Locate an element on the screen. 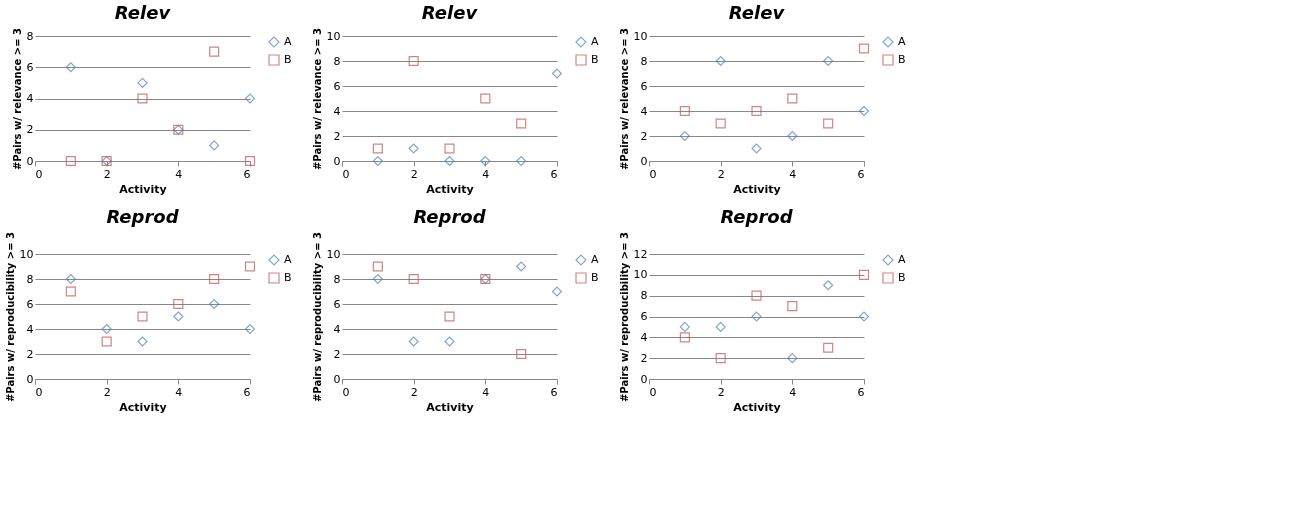 The width and height of the screenshot is (1289, 511). y-tick-label: 12 is located at coordinates (640, 254).